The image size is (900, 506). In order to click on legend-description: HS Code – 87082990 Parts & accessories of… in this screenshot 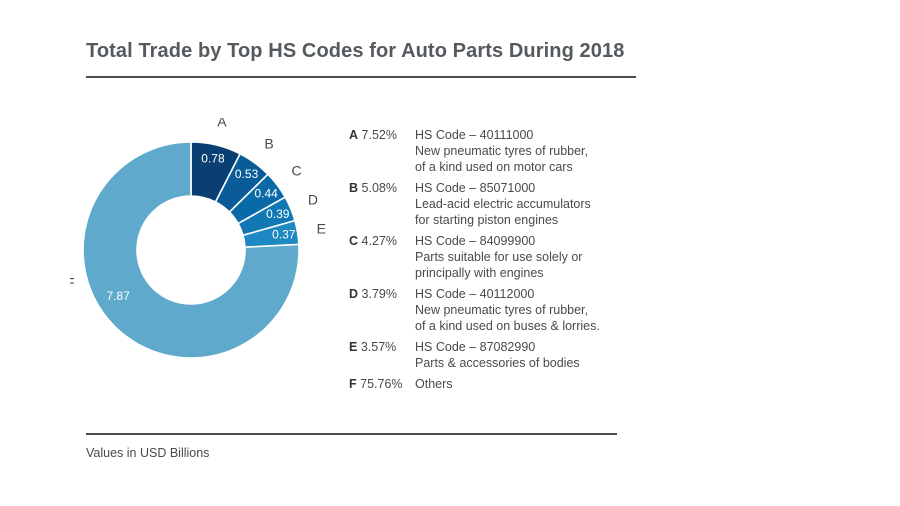, I will do `click(515, 355)`.